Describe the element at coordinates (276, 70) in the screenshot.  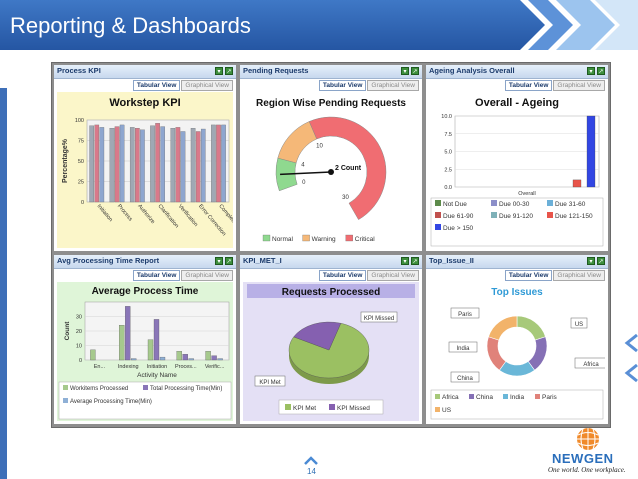
I see `panel-title: Pending Requests` at that location.